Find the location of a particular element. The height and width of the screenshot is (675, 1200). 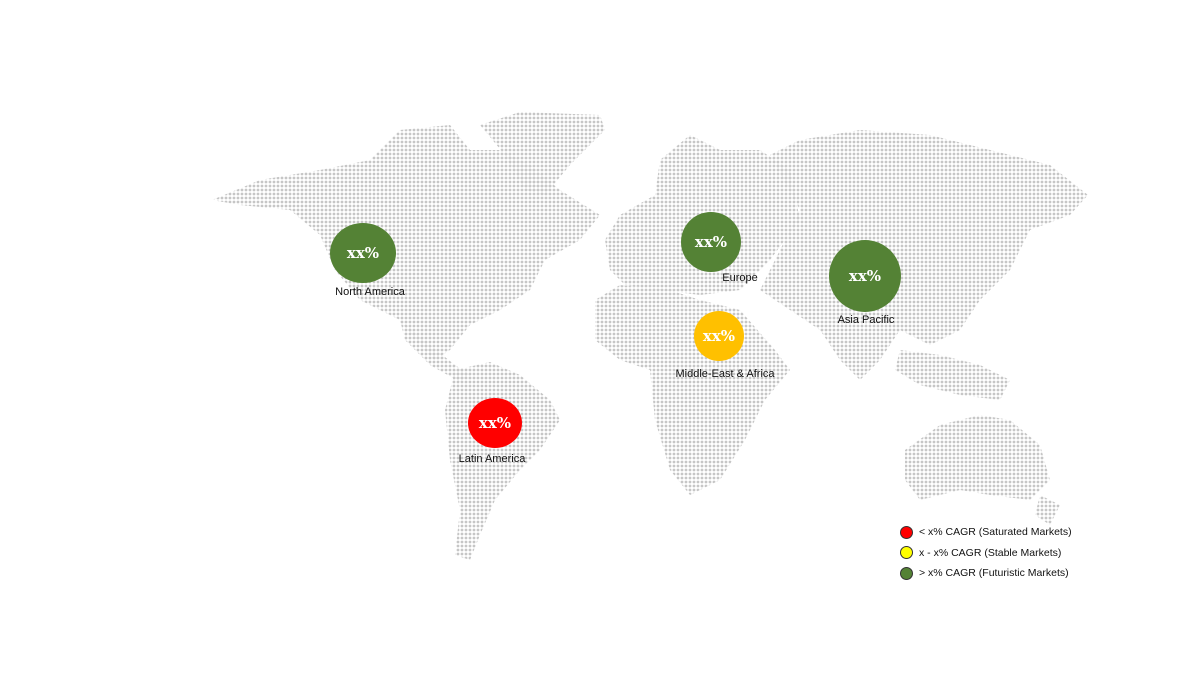

red-dot-icon is located at coordinates (906, 532).